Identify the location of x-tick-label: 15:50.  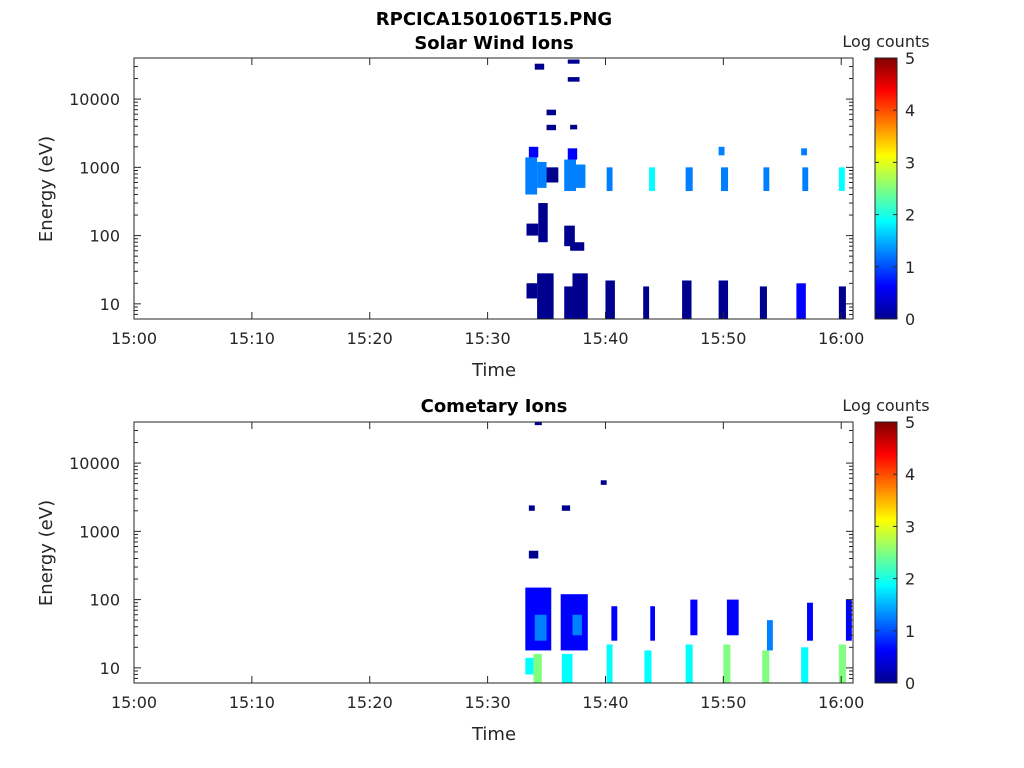
(723, 702).